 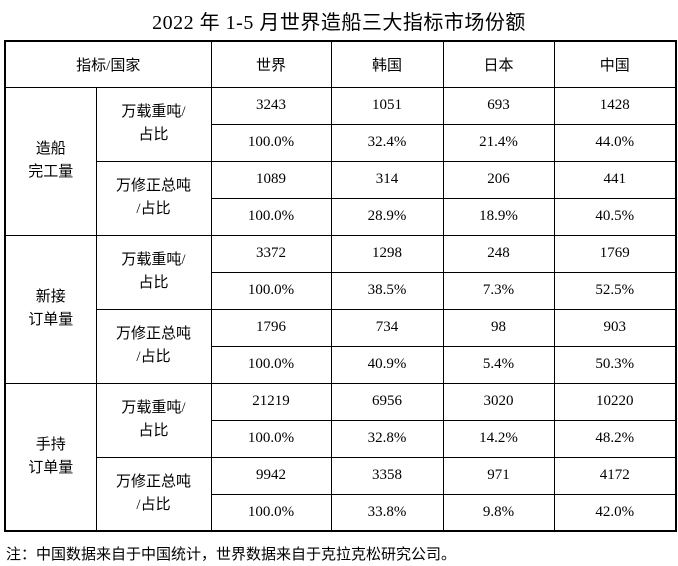 What do you see at coordinates (271, 327) in the screenshot?
I see `value-cell: 1796` at bounding box center [271, 327].